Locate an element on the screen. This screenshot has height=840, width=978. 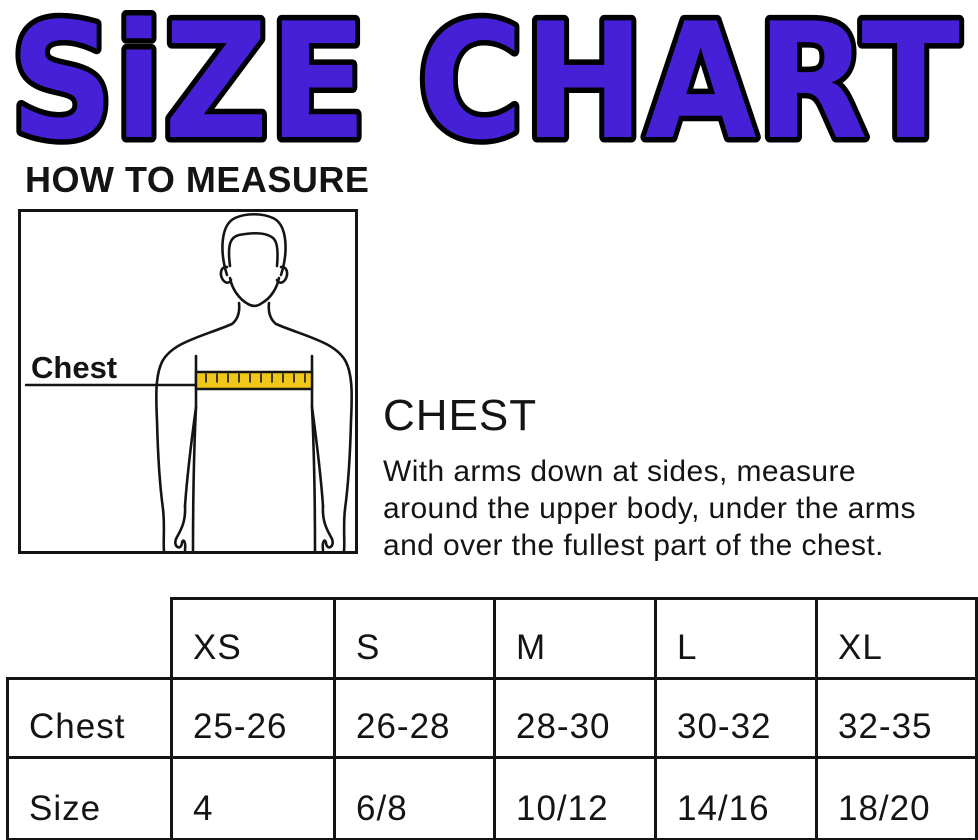
how-to-measure-heading: HOW TO MEASURE is located at coordinates (197, 179).